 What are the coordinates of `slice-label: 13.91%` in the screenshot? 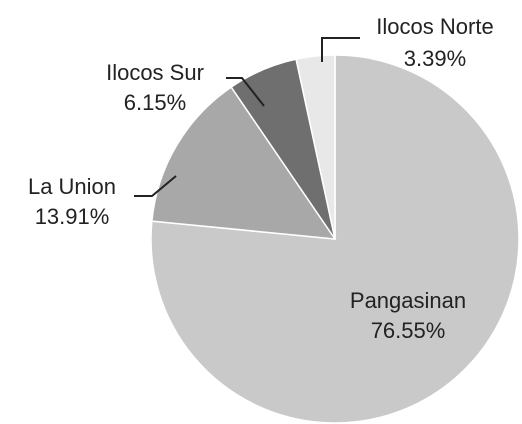 It's located at (72, 216).